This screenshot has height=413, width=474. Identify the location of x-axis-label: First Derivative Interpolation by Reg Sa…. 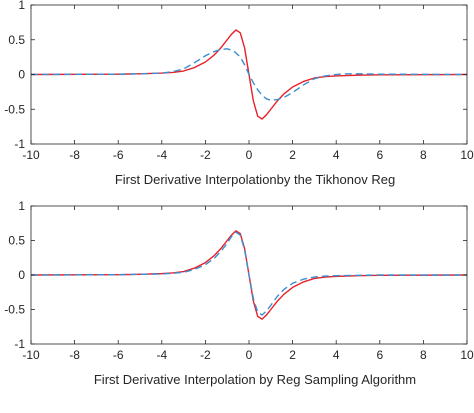
(255, 379).